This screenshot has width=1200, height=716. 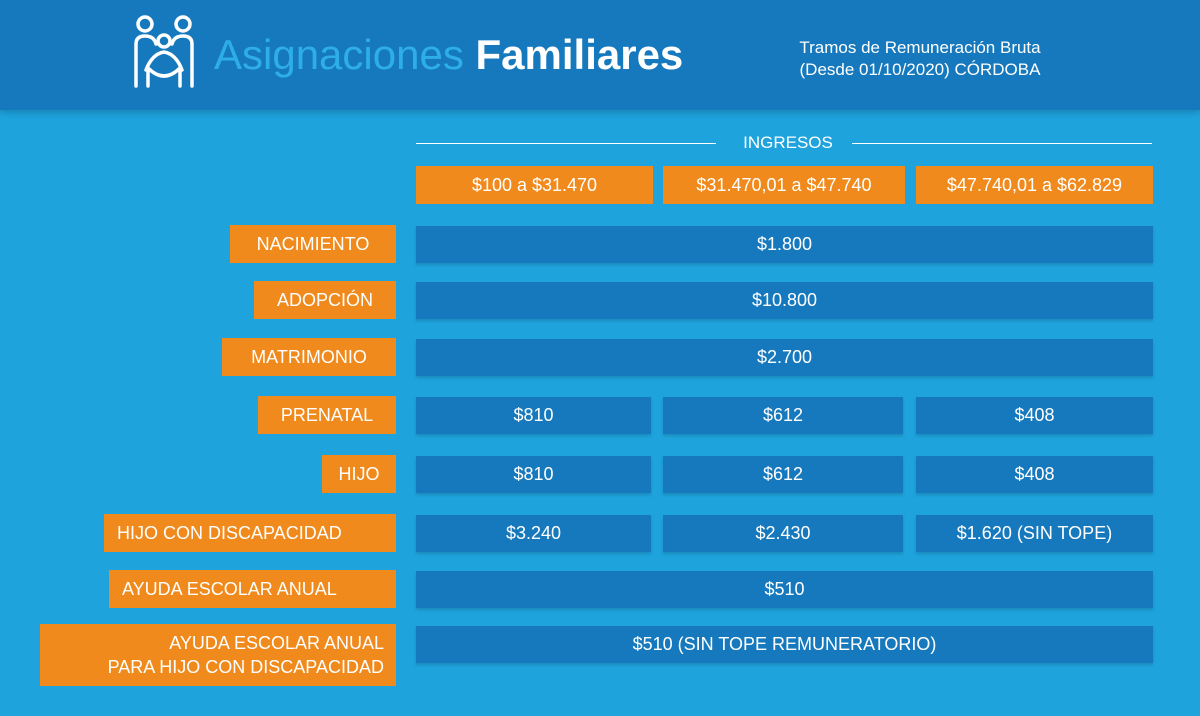 What do you see at coordinates (920, 69) in the screenshot?
I see `subtitle-line-2: (Desde 01/10/2020) CÓRDOBA` at bounding box center [920, 69].